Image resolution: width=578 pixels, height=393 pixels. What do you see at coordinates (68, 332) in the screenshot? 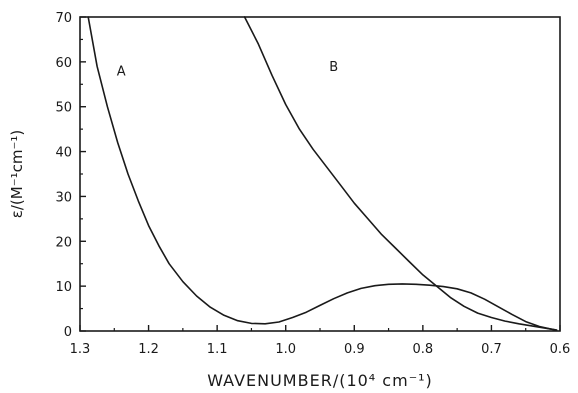
I see `y-tick-label: 0` at bounding box center [68, 332].